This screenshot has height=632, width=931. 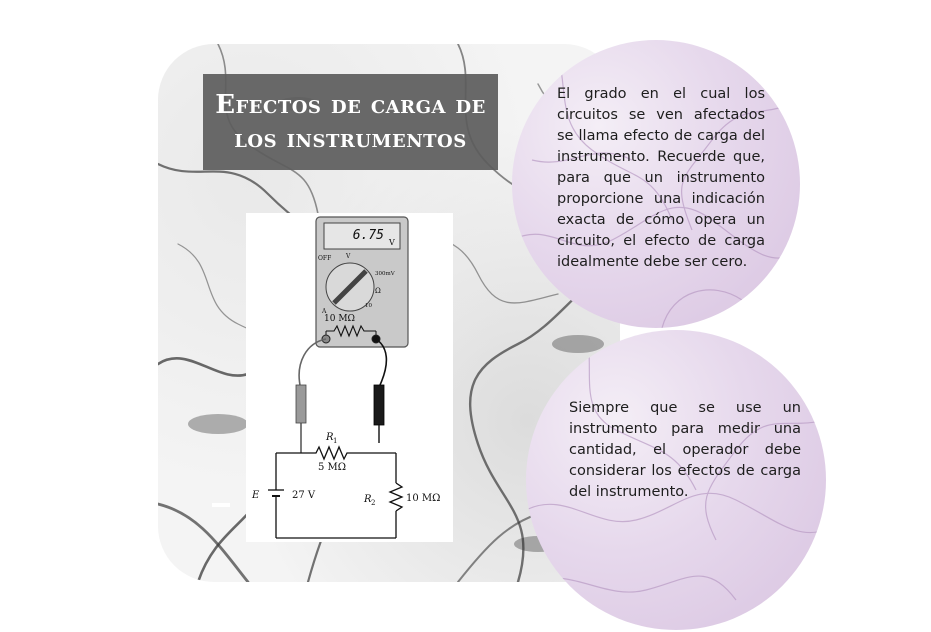 What do you see at coordinates (301, 404) in the screenshot?
I see `grey-probe` at bounding box center [301, 404].